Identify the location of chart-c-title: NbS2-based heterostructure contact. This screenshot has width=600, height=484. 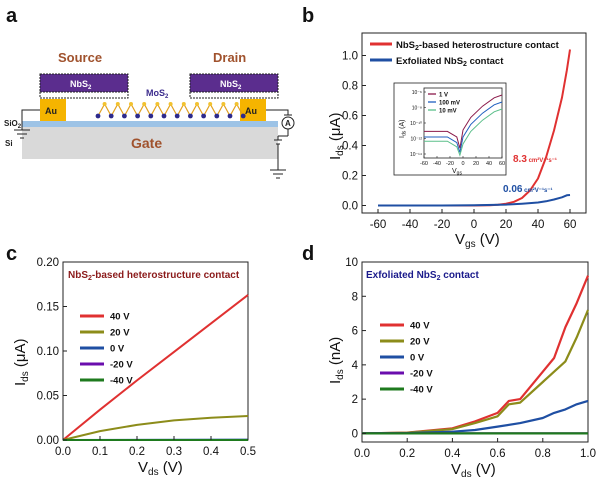
(154, 276).